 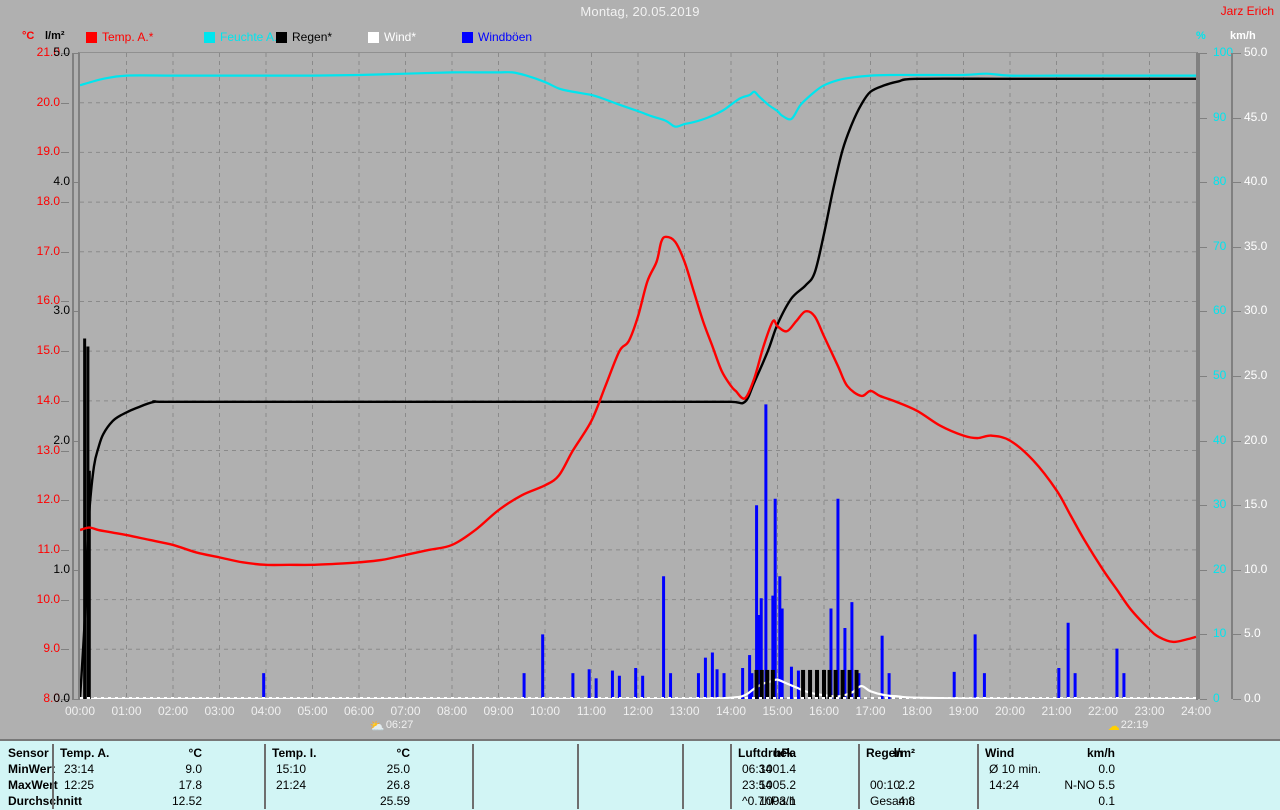 What do you see at coordinates (186, 801) in the screenshot?
I see `table-cell-value-temp-aussen: 12.52` at bounding box center [186, 801].